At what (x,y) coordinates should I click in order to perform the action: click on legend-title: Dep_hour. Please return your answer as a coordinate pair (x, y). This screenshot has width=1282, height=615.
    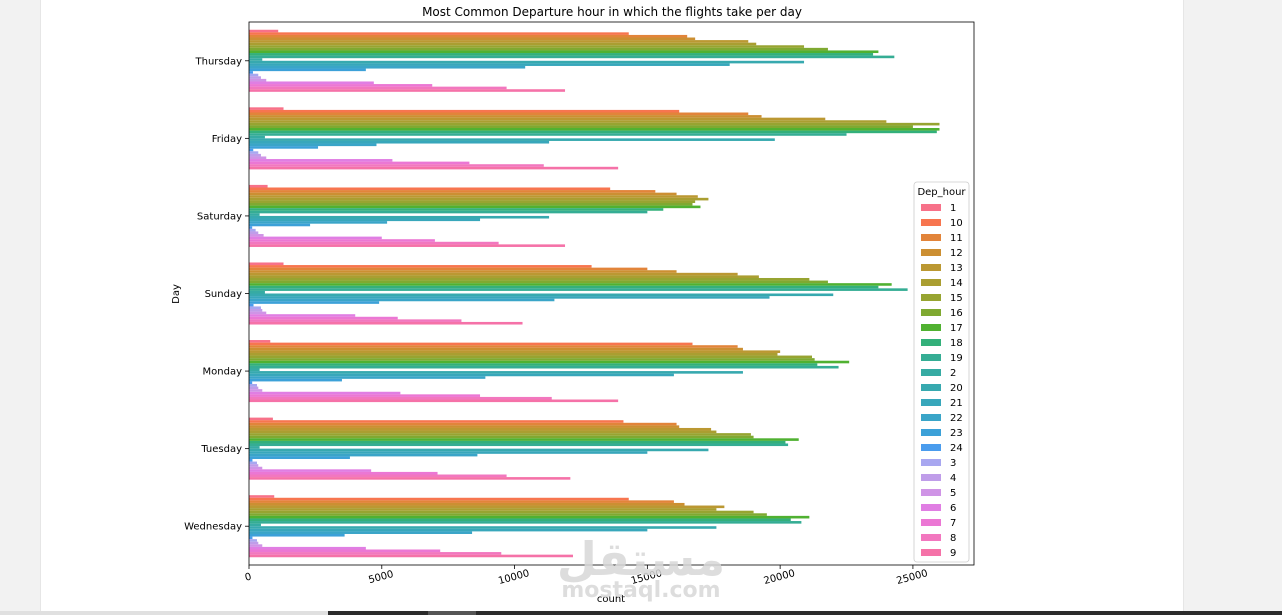
    Looking at the image, I should click on (941, 192).